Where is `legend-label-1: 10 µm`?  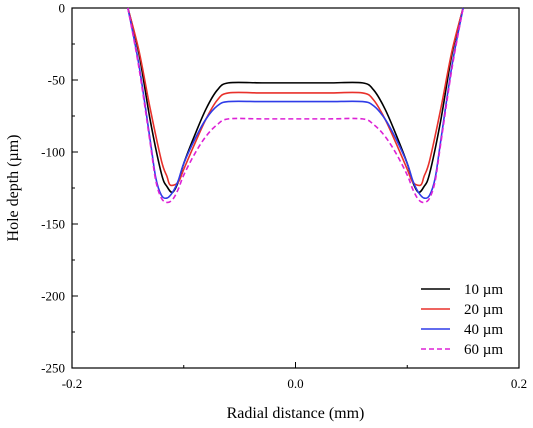
legend-label-1: 10 µm is located at coordinates (483, 290).